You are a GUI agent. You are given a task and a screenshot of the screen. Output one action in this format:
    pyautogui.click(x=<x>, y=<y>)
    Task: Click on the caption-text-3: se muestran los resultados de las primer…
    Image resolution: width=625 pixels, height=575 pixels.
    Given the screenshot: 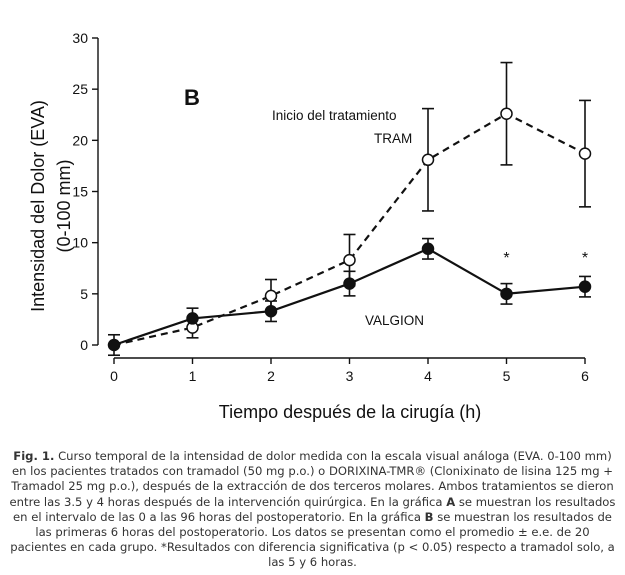 What is the action you would take?
    pyautogui.click(x=312, y=539)
    